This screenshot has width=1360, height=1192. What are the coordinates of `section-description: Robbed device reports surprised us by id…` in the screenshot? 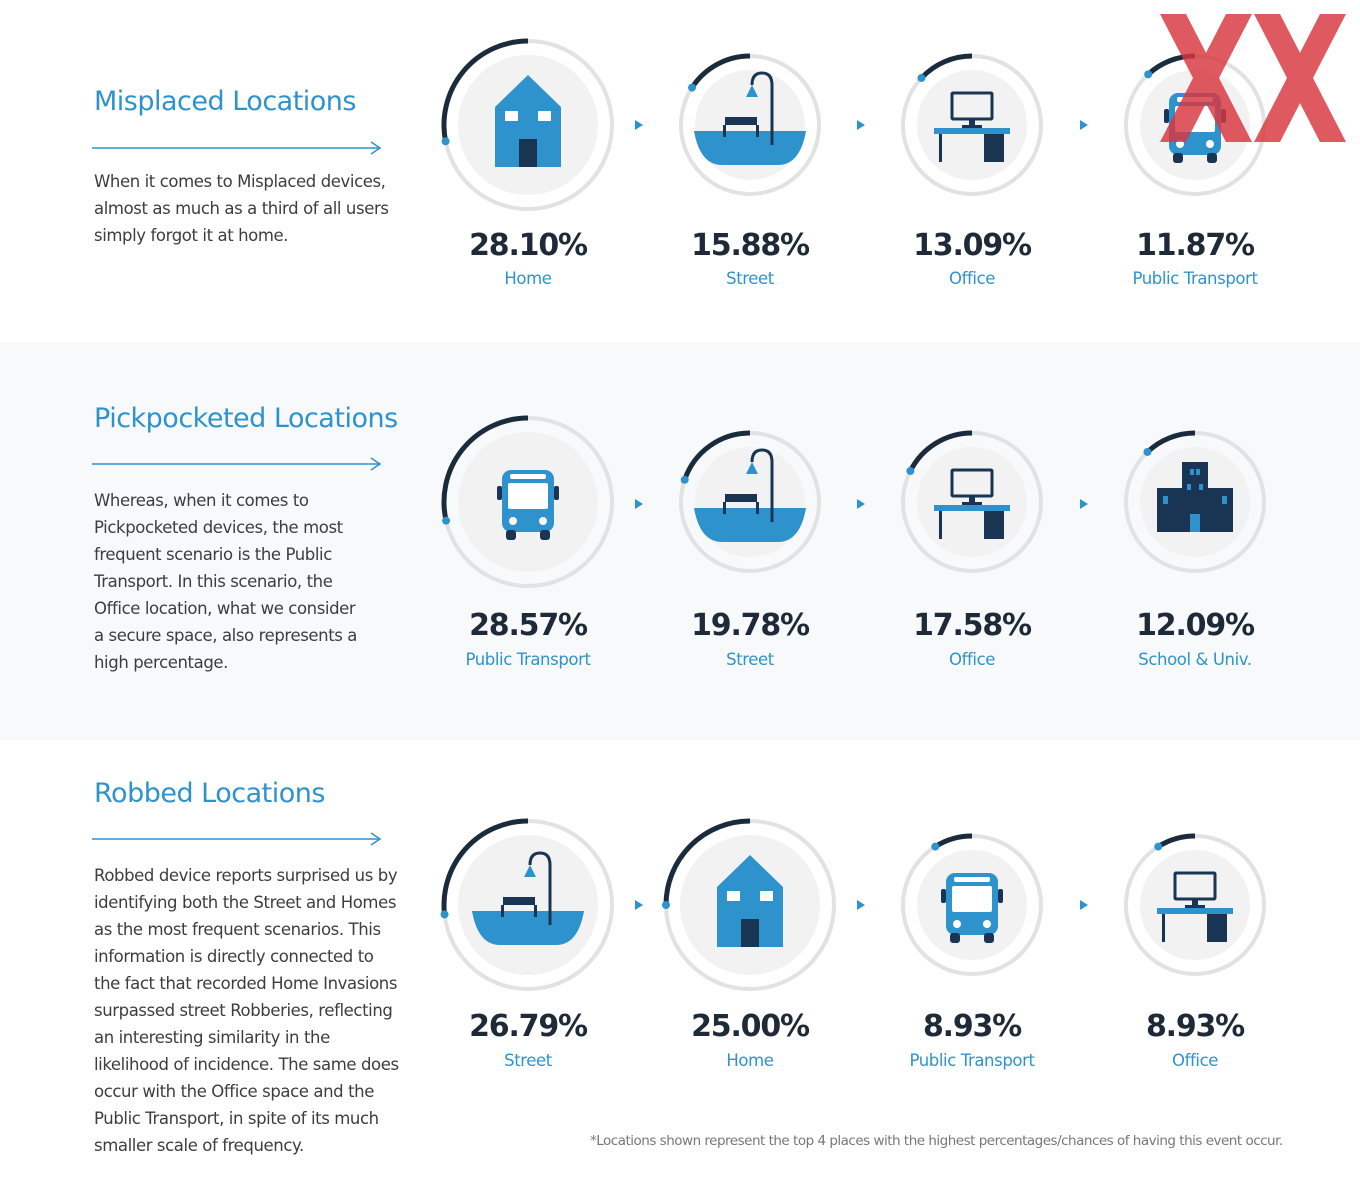 It's located at (246, 1010).